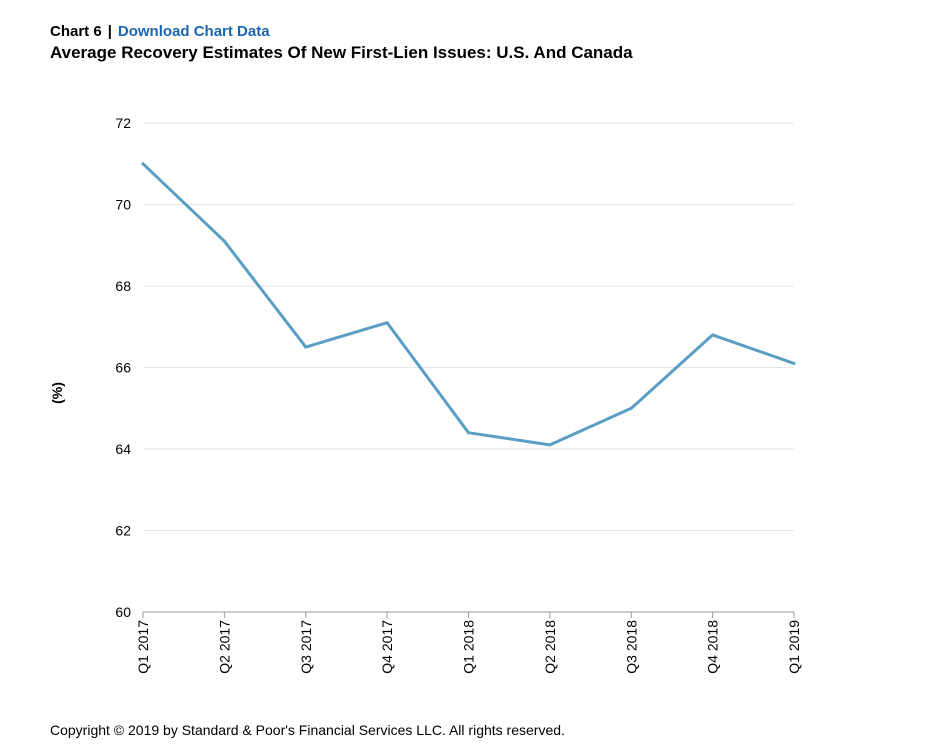 Image resolution: width=926 pixels, height=748 pixels. What do you see at coordinates (794, 647) in the screenshot?
I see `x-tick-label: Q1 2019` at bounding box center [794, 647].